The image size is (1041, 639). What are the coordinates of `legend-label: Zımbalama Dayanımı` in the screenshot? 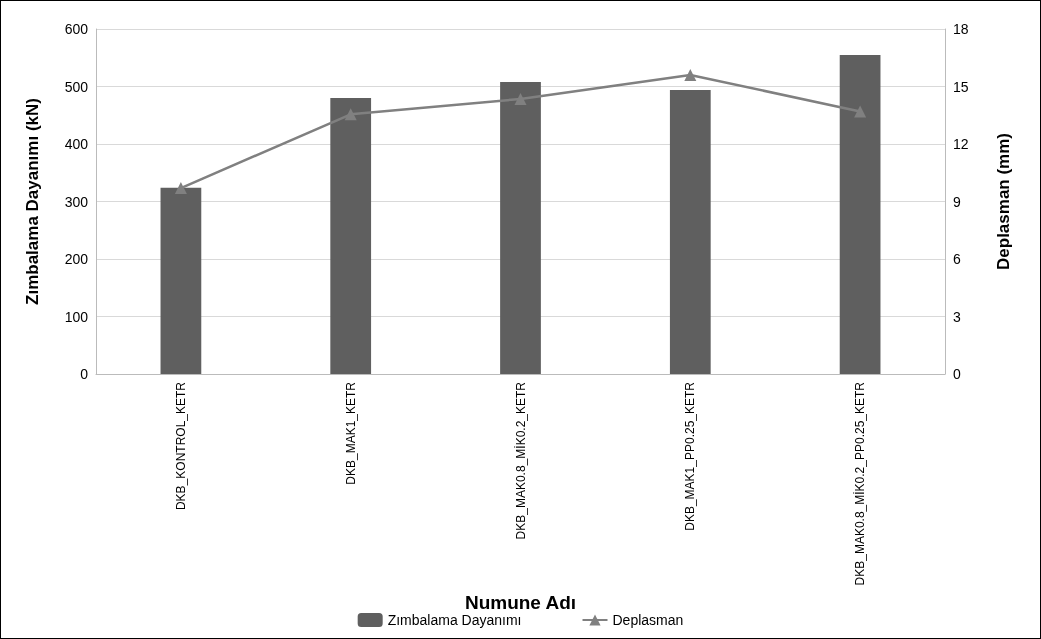 It's located at (454, 620).